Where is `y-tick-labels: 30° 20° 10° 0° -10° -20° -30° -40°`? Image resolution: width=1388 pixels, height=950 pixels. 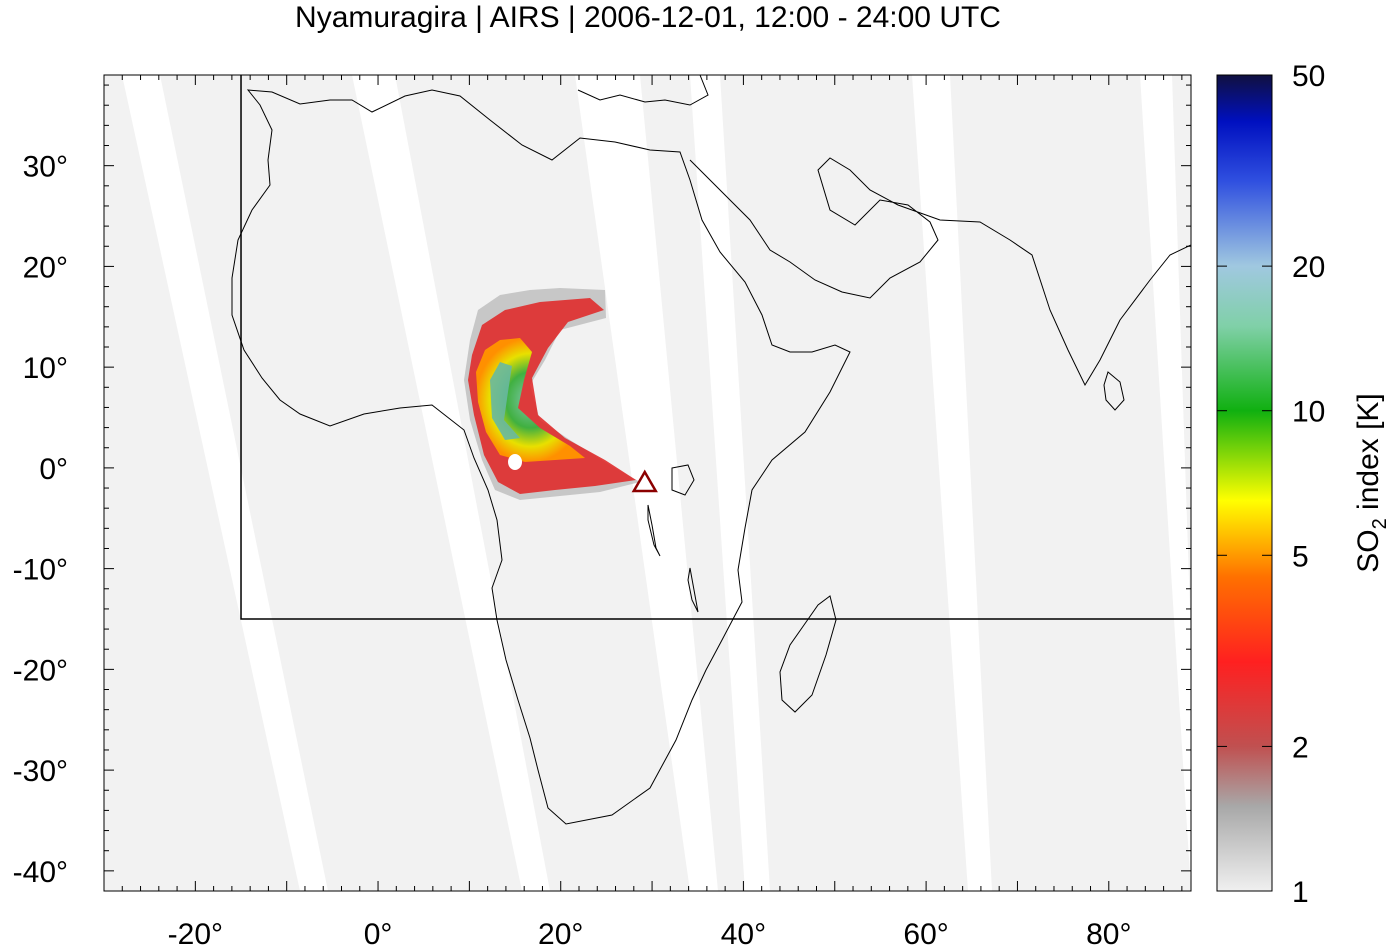 y-tick-labels: 30° 20° 10° 0° -10° -20° -30° -40° is located at coordinates (40, 520).